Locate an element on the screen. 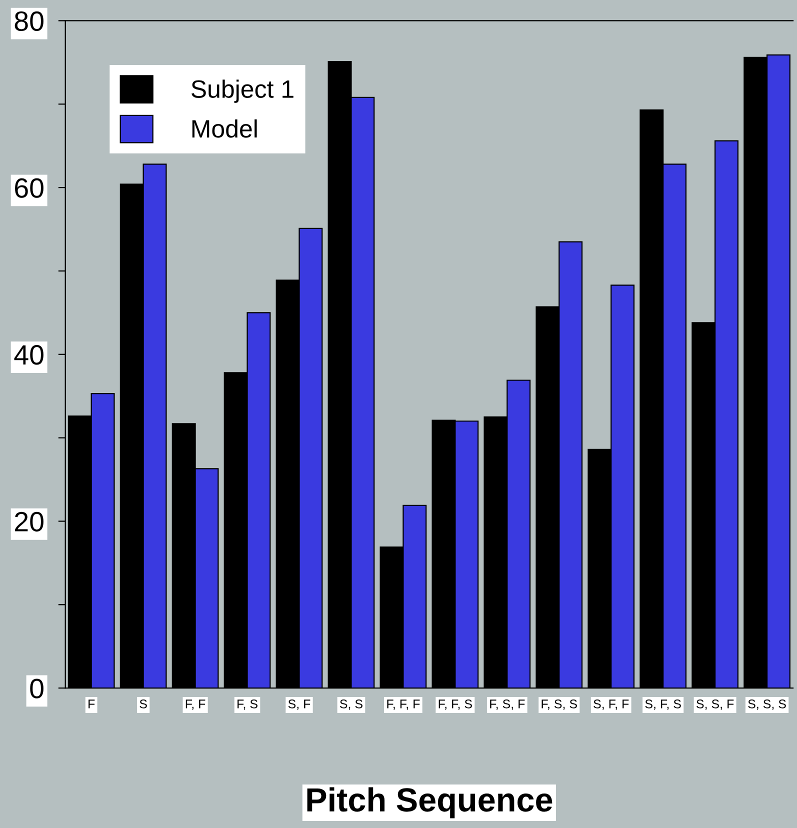  x-tick-label: S is located at coordinates (143, 704).